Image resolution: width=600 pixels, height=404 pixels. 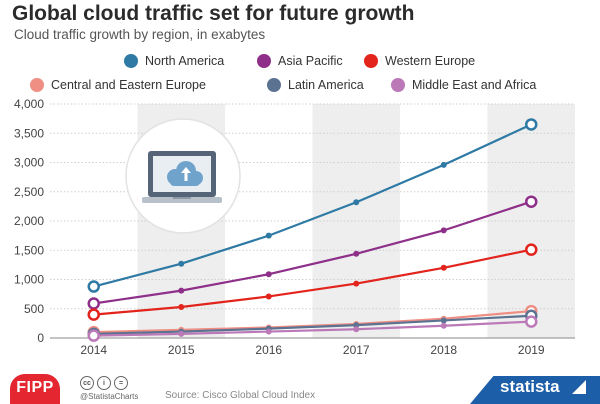 What do you see at coordinates (443, 350) in the screenshot?
I see `x-tick-label: 2018` at bounding box center [443, 350].